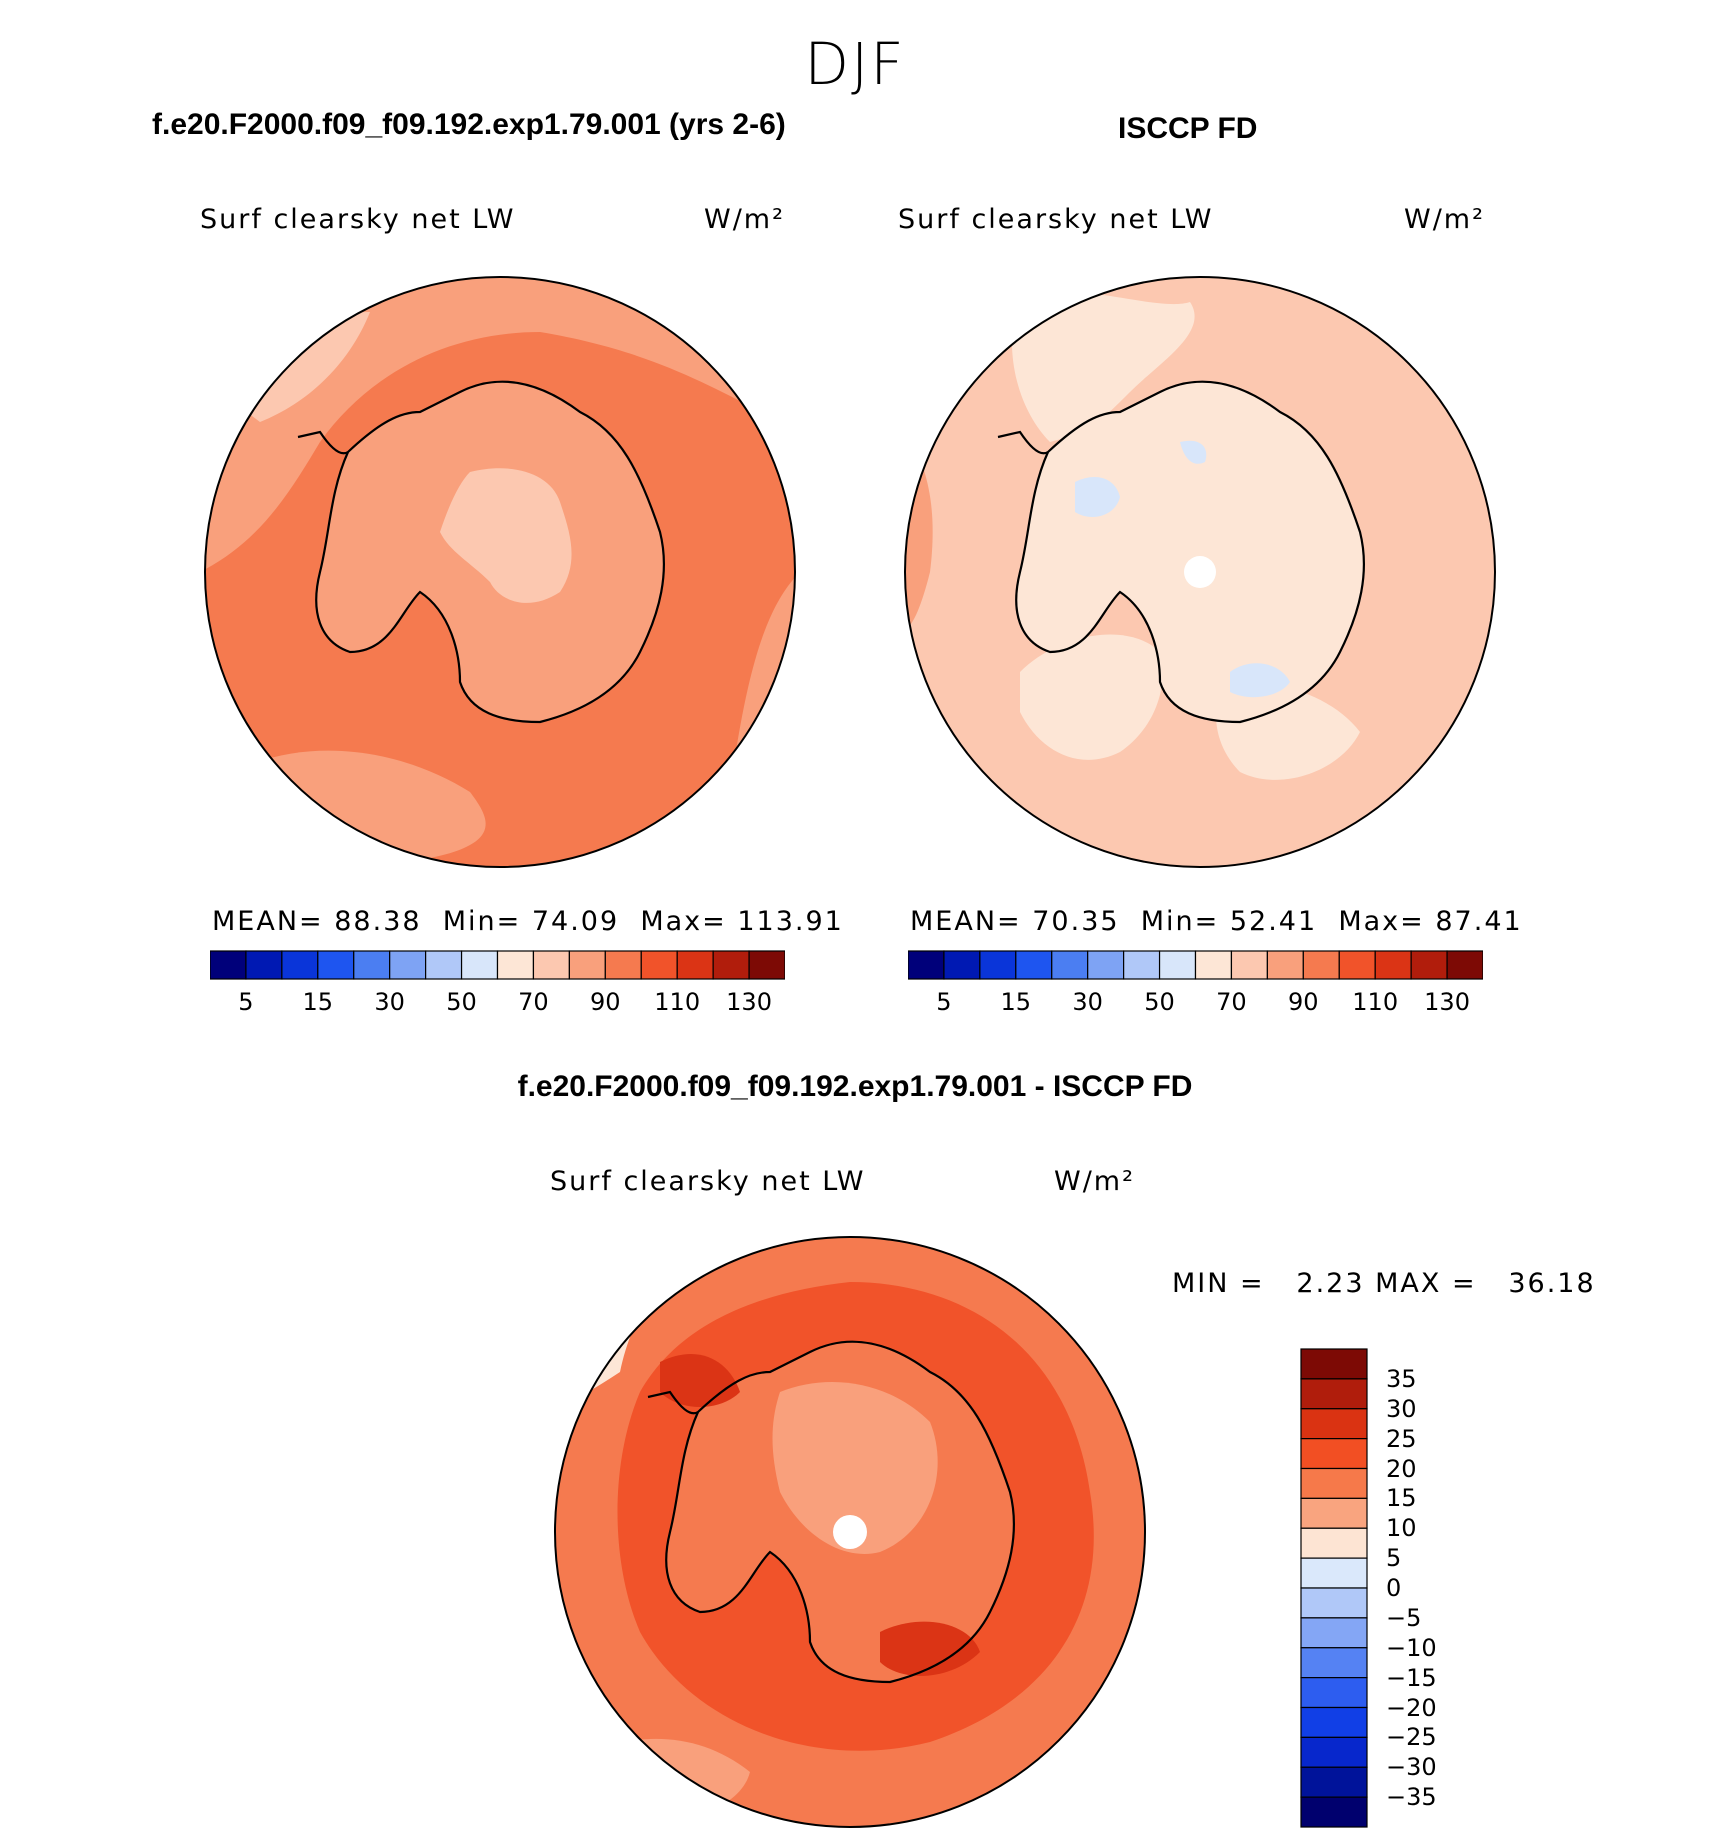 This screenshot has width=1710, height=1840. I want to click on panel1-variable-label: Surf clearsky net LW, so click(358, 219).